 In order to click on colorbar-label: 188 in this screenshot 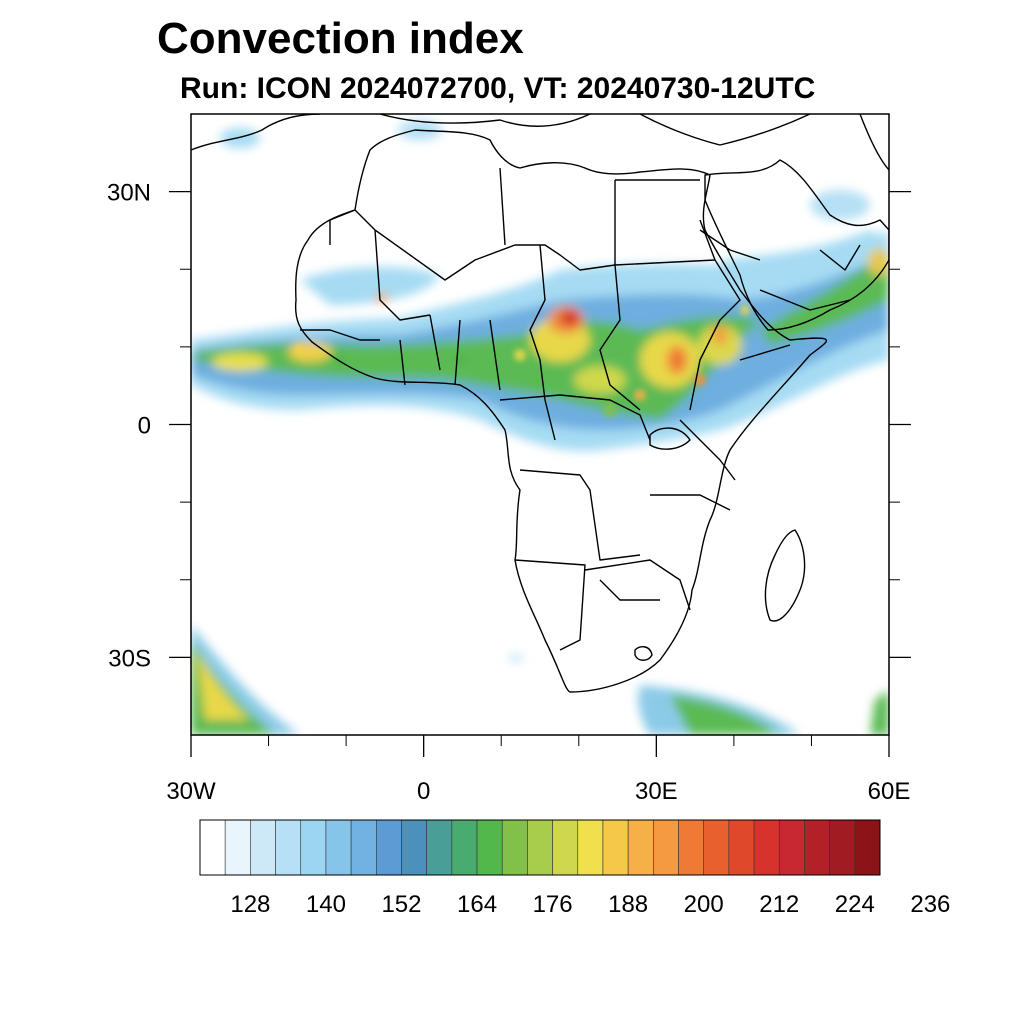, I will do `click(628, 904)`.